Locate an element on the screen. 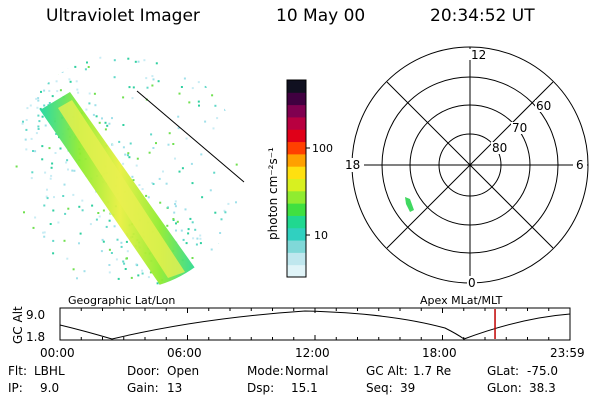 The width and height of the screenshot is (600, 400). status-dsp-value: 15.1 is located at coordinates (304, 388).